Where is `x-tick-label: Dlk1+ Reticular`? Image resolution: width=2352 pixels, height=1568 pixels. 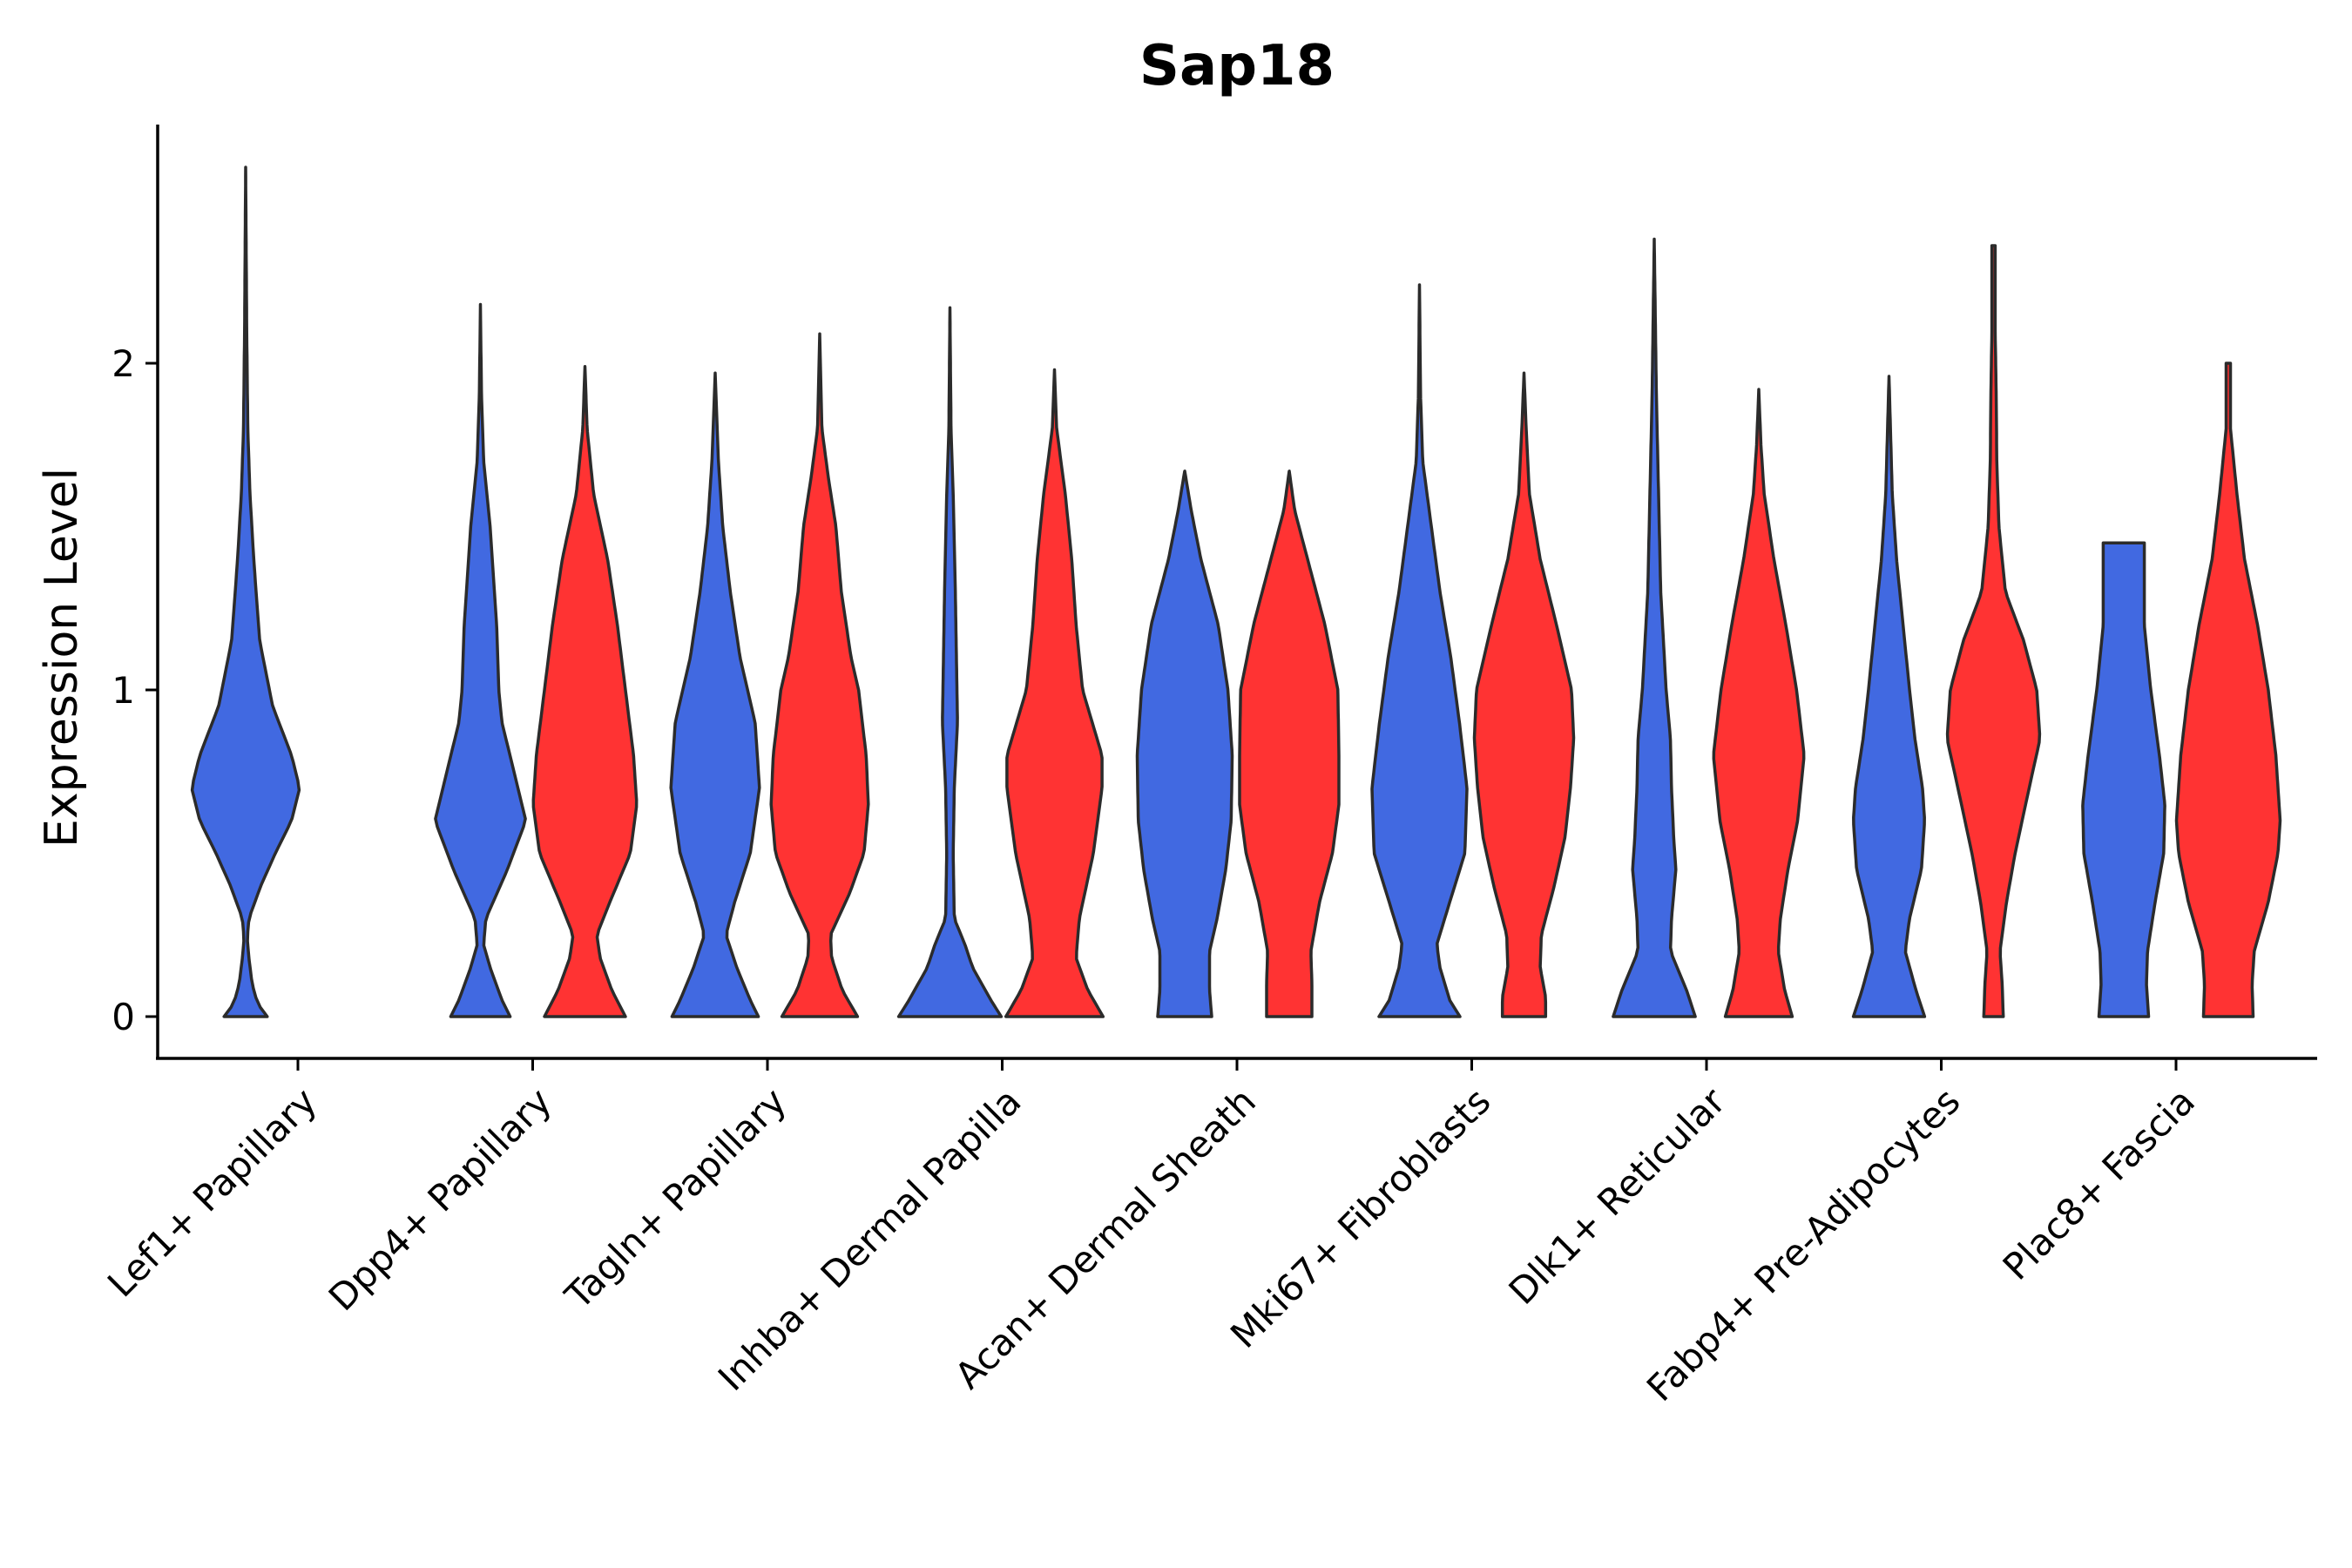 x-tick-label: Dlk1+ Reticular is located at coordinates (1617, 1196).